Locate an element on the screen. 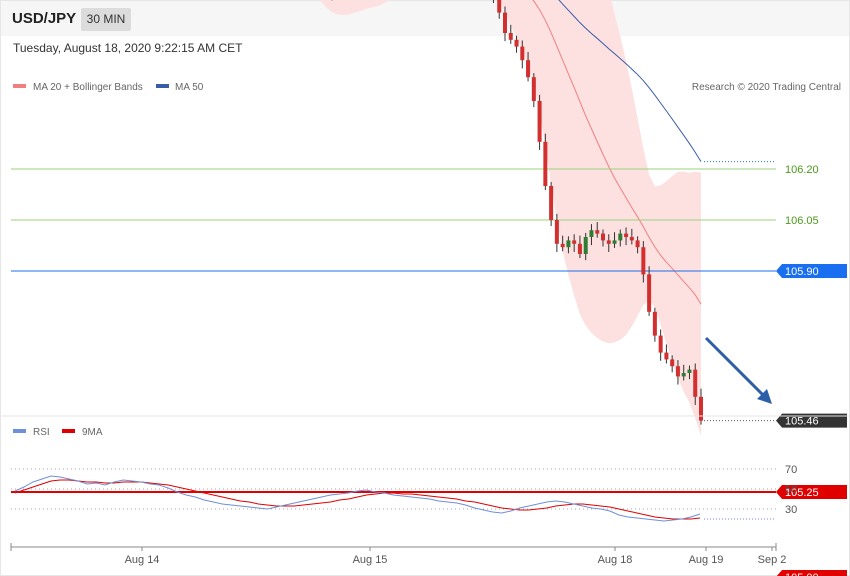 This screenshot has width=850, height=576. price-level-pivot: 105.90 is located at coordinates (429, 271).